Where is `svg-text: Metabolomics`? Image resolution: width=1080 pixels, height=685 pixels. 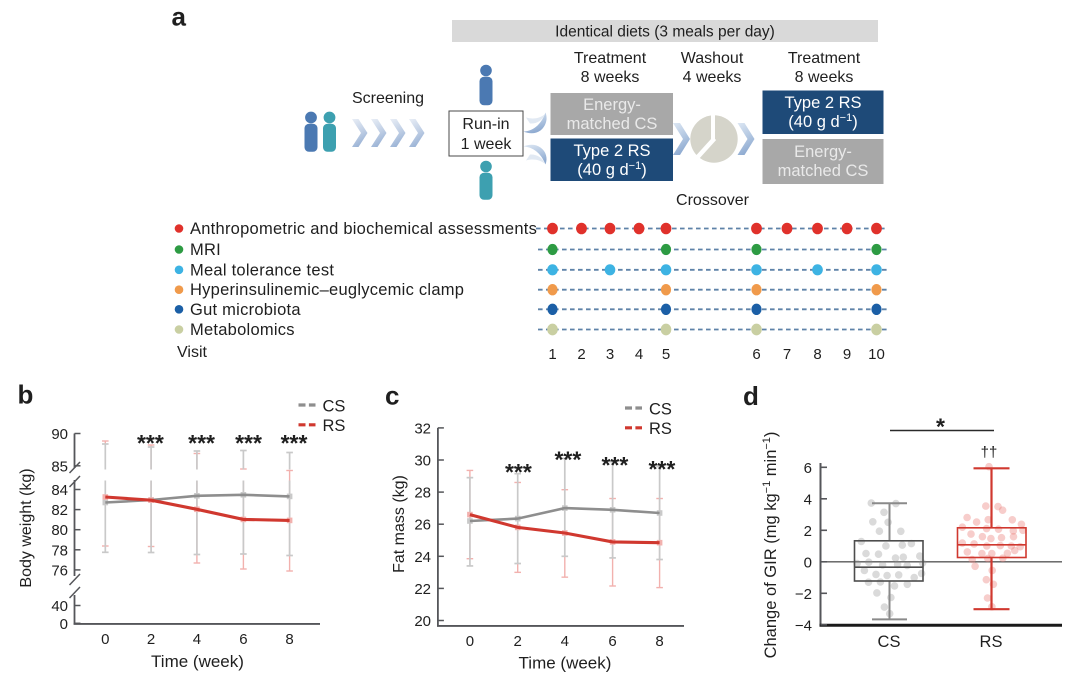
svg-text: Metabolomics is located at coordinates (242, 330).